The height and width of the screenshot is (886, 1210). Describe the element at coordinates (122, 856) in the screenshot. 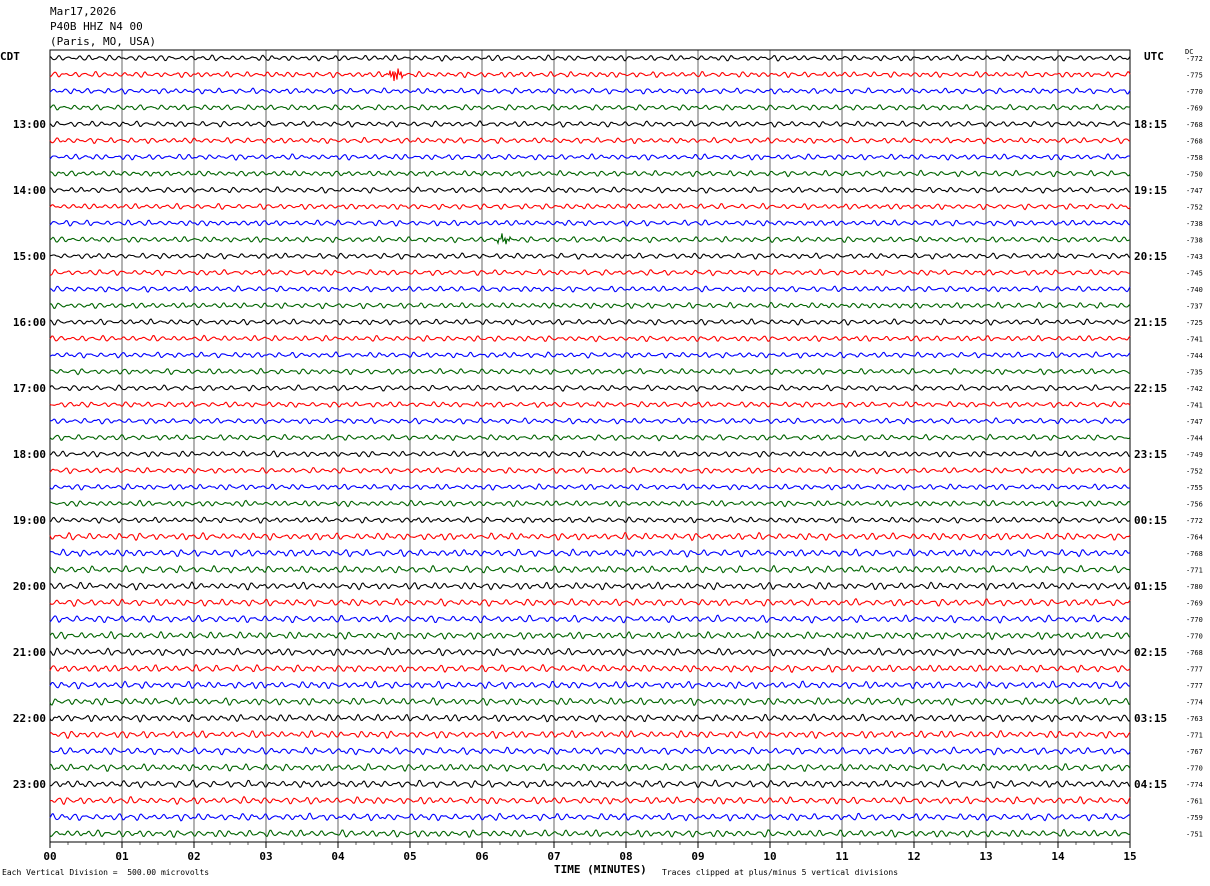

I see `x-tick-label: 01` at that location.